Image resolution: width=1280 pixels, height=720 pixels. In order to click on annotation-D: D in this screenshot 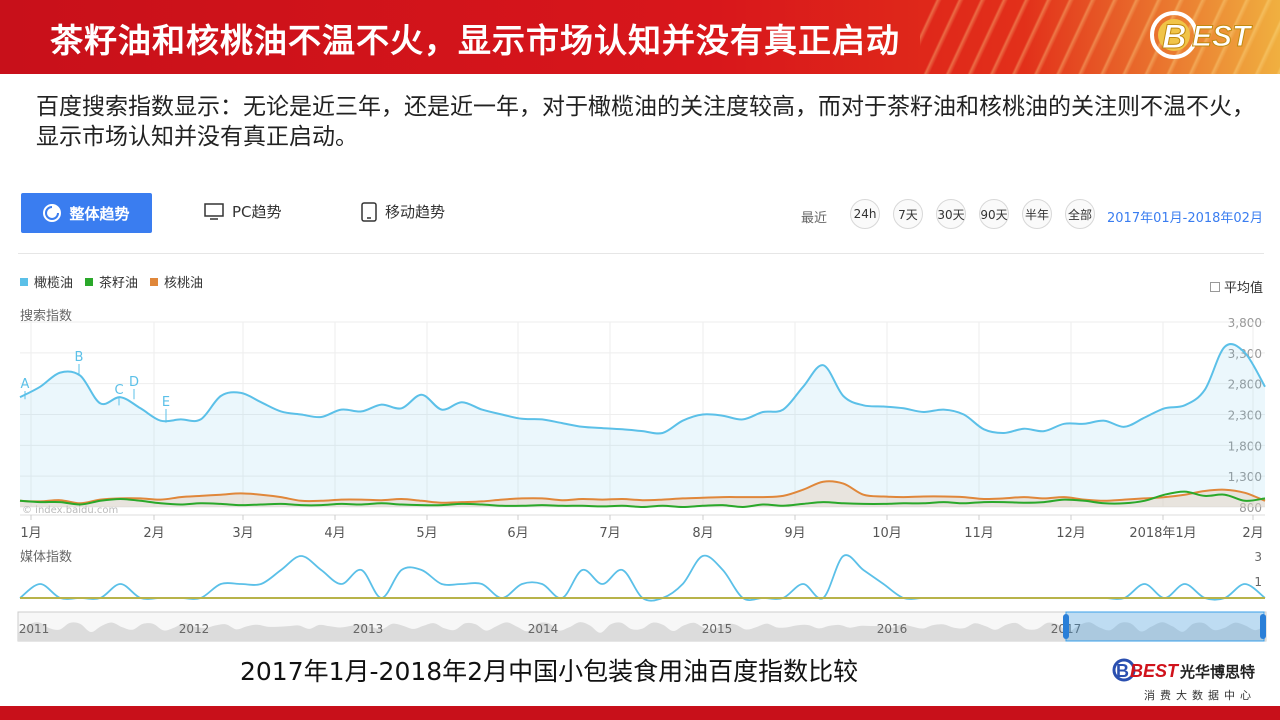, I will do `click(134, 382)`.